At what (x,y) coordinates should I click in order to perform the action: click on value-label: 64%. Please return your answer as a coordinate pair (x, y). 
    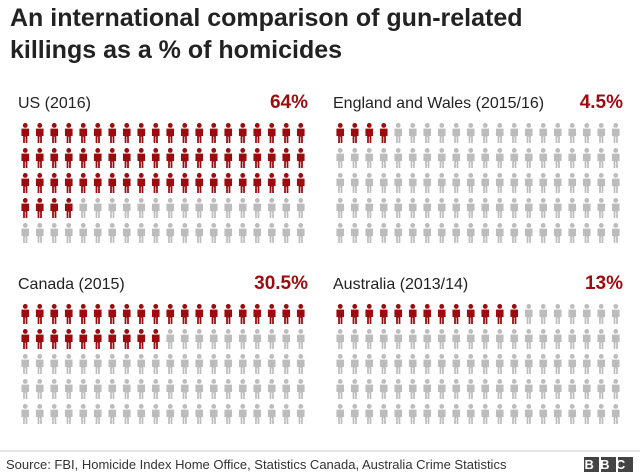
    Looking at the image, I should click on (289, 102).